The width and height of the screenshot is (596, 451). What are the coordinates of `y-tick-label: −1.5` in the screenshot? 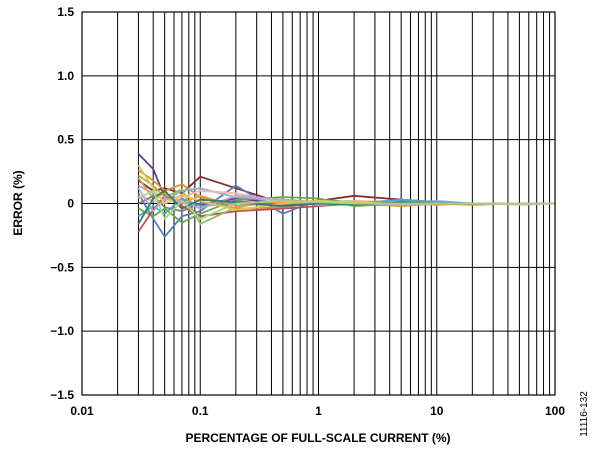 It's located at (62, 395).